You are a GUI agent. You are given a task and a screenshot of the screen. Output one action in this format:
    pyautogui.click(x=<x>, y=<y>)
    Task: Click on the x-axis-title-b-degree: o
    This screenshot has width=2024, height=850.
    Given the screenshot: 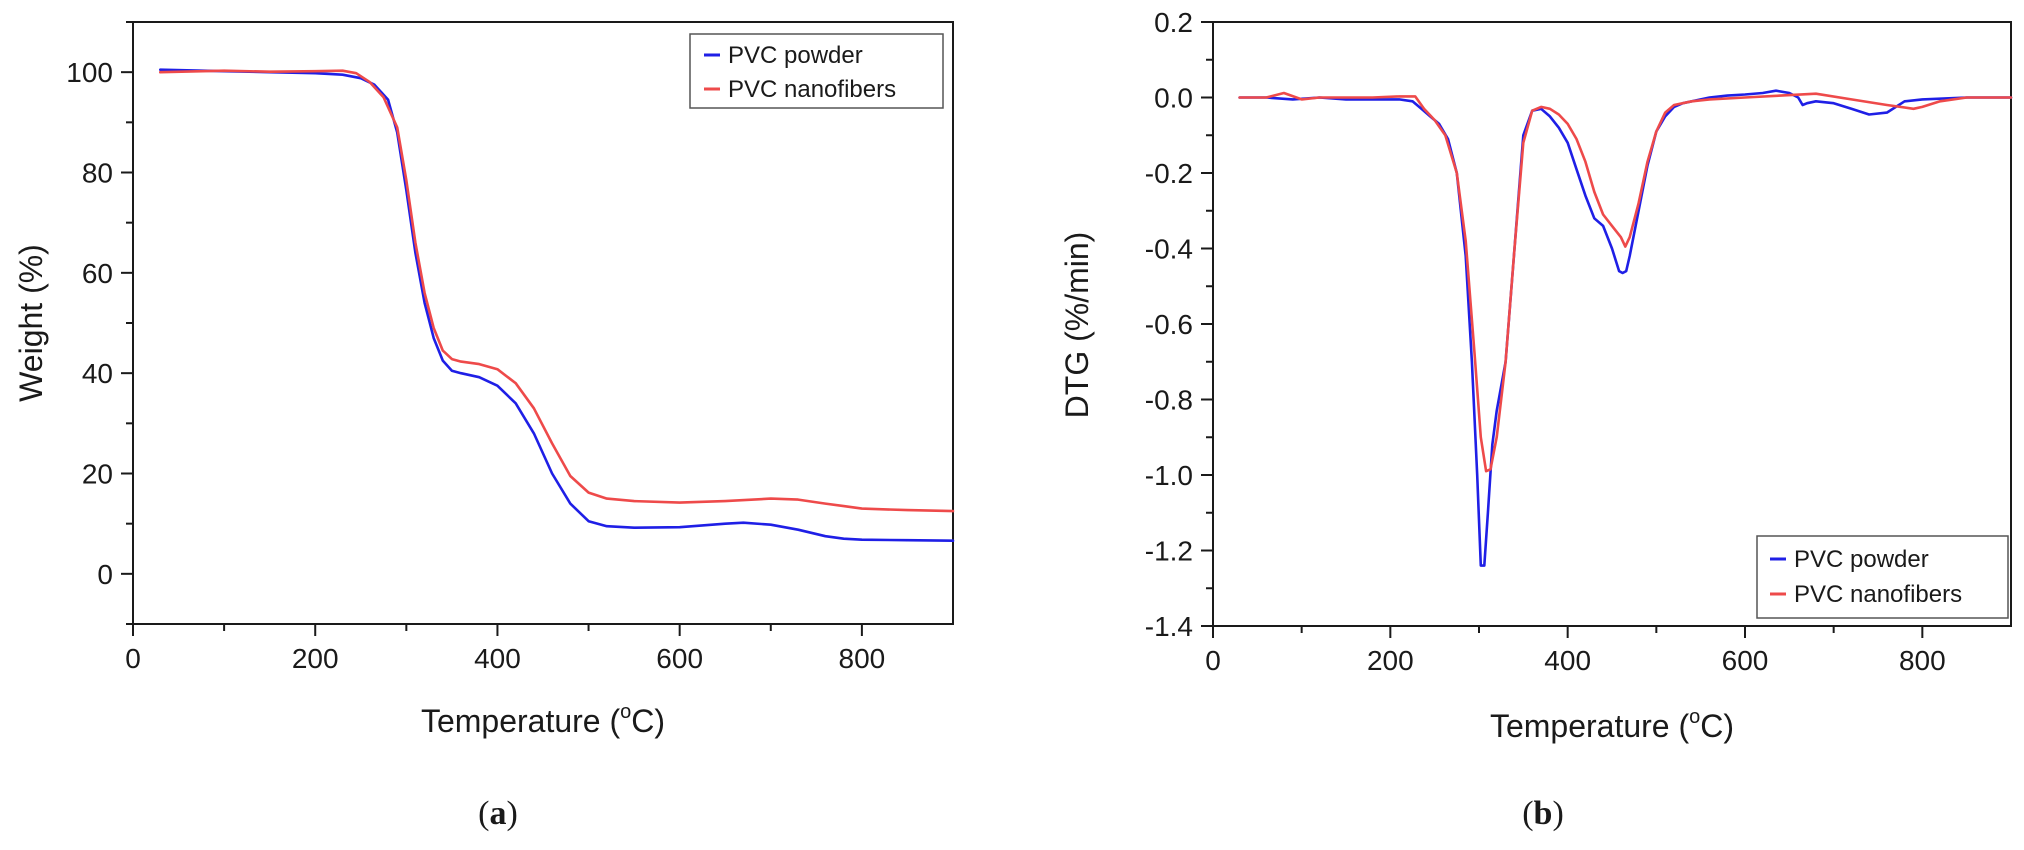 What is the action you would take?
    pyautogui.click(x=1694, y=717)
    